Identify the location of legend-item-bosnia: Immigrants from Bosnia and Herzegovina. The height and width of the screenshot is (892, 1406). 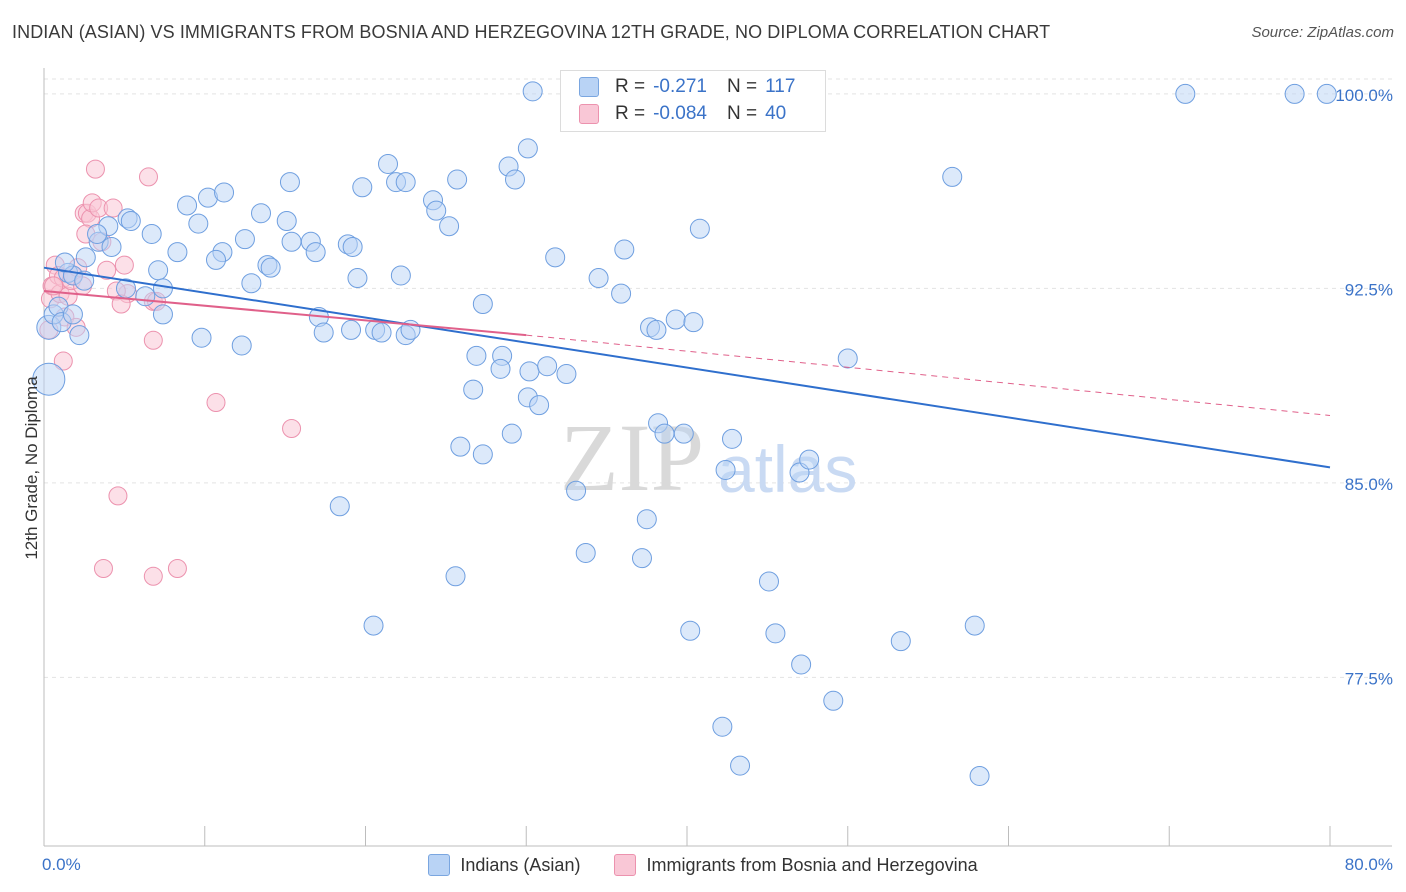
(796, 865).